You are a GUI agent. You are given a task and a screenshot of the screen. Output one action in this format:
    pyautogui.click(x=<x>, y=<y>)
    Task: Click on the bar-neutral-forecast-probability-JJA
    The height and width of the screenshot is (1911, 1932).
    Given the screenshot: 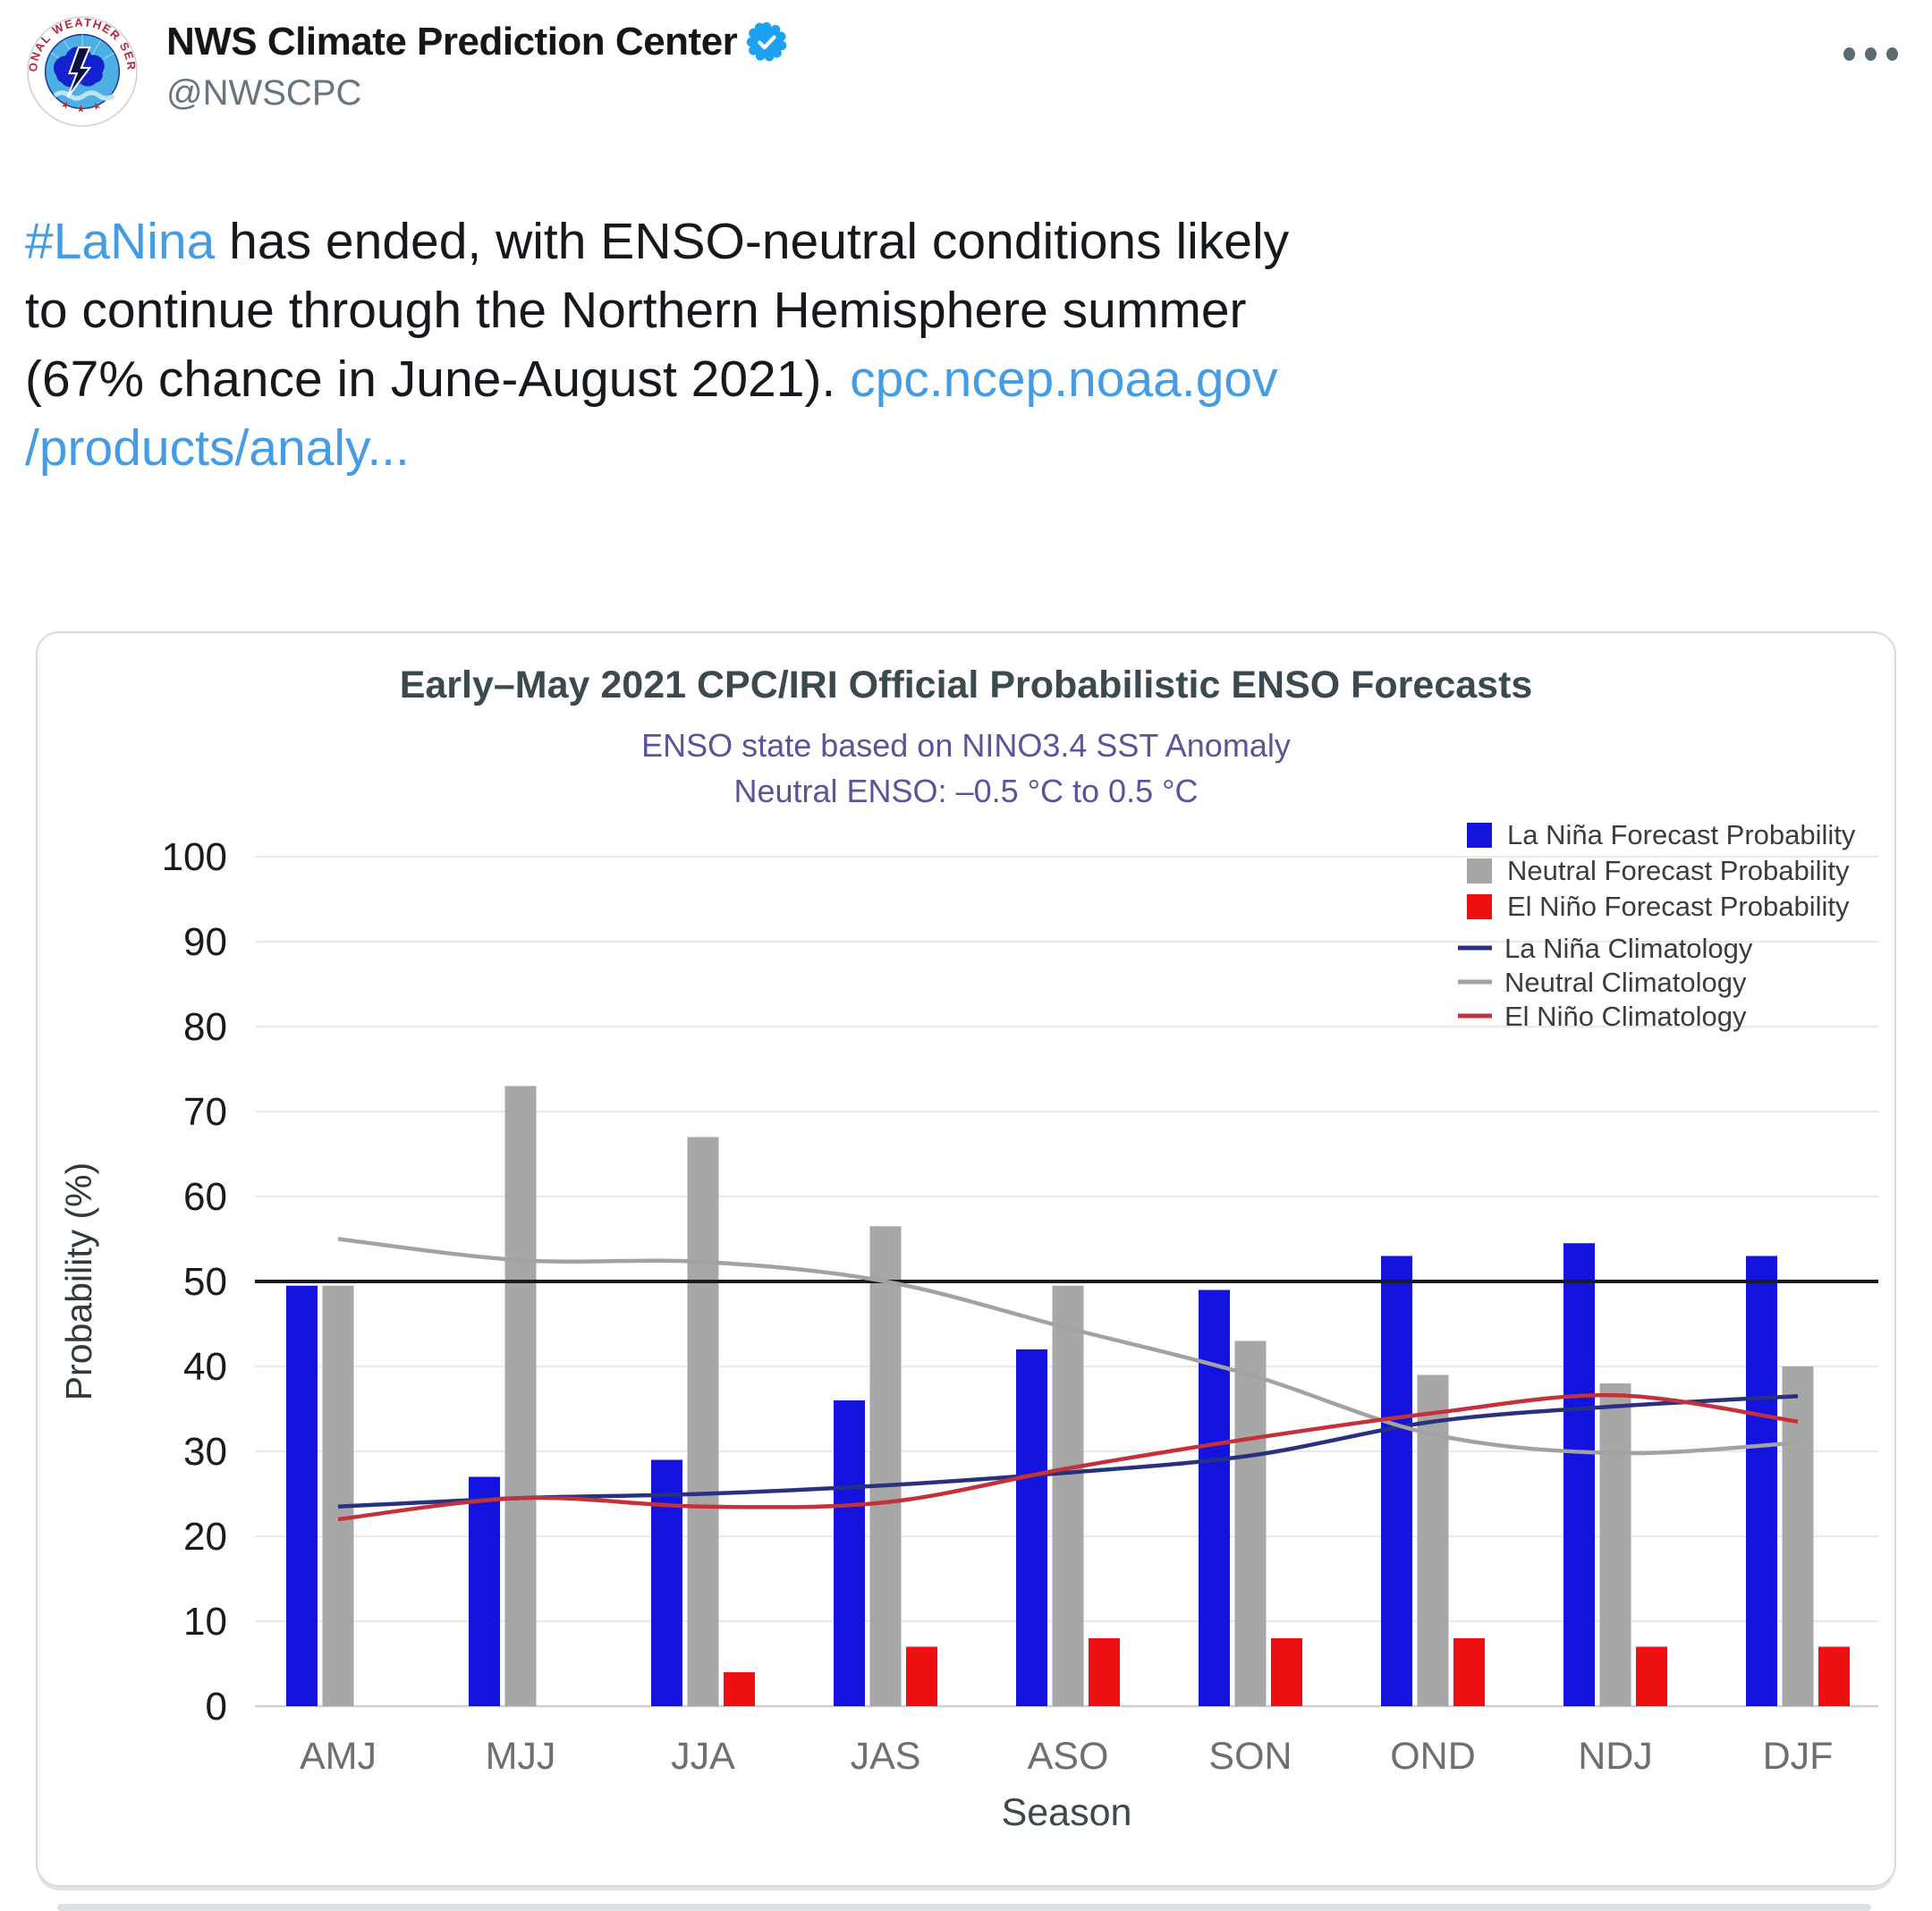 What is the action you would take?
    pyautogui.click(x=703, y=1421)
    